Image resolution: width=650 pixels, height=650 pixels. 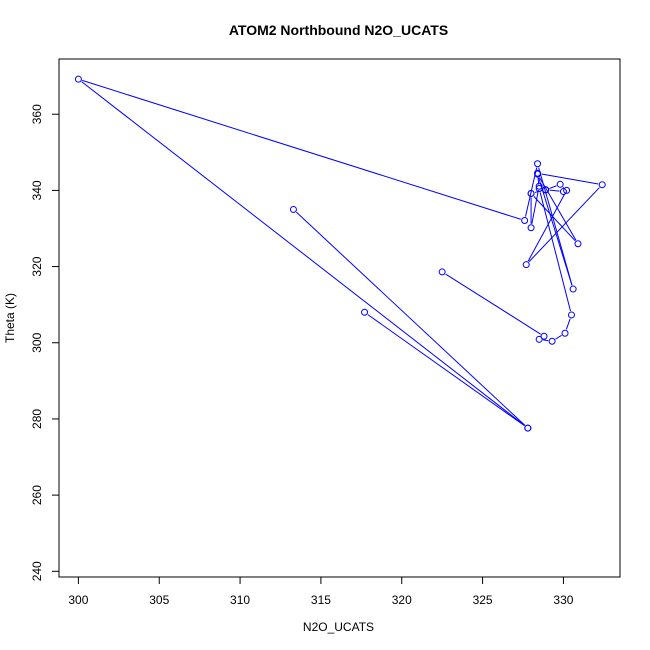 What do you see at coordinates (37, 342) in the screenshot?
I see `y-tick-label: 300` at bounding box center [37, 342].